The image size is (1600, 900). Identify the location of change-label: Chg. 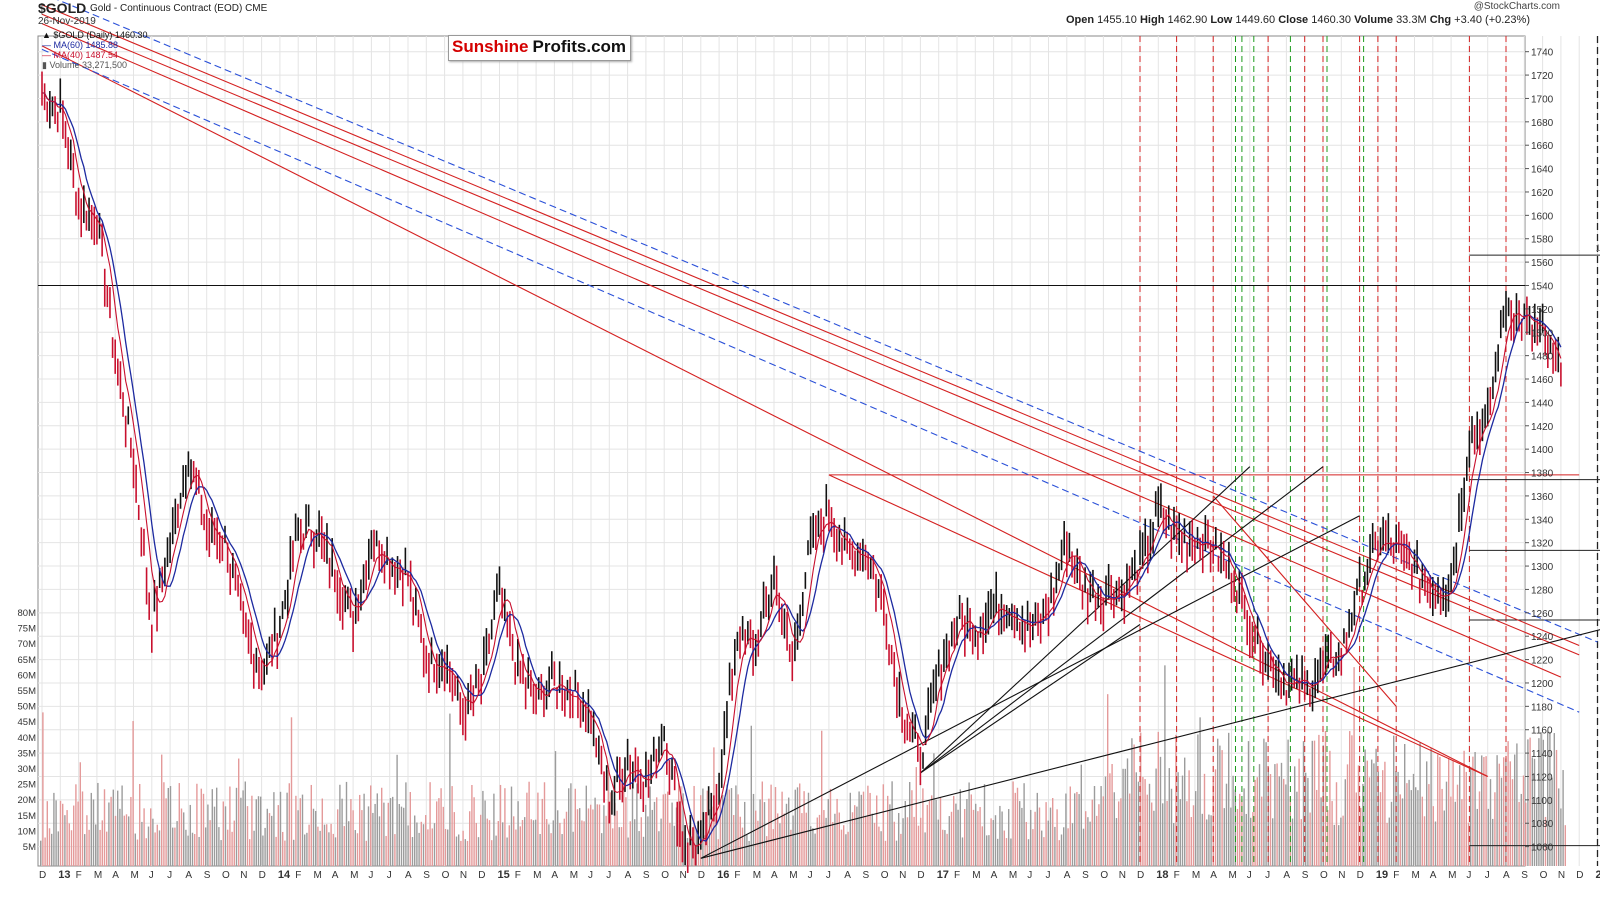
(1440, 20).